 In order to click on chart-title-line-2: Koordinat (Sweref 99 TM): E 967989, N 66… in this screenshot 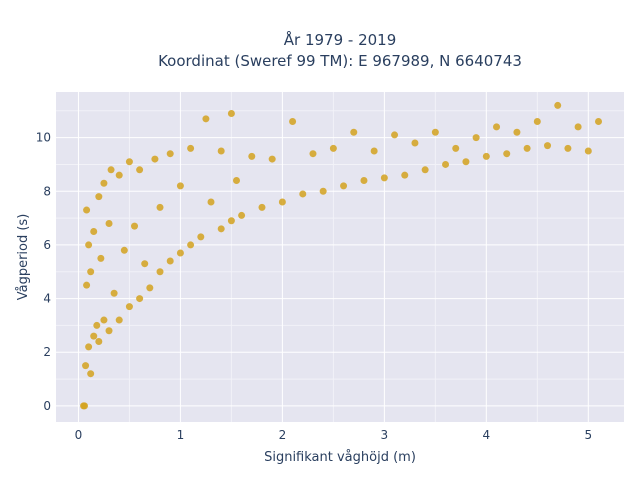, I will do `click(340, 61)`.